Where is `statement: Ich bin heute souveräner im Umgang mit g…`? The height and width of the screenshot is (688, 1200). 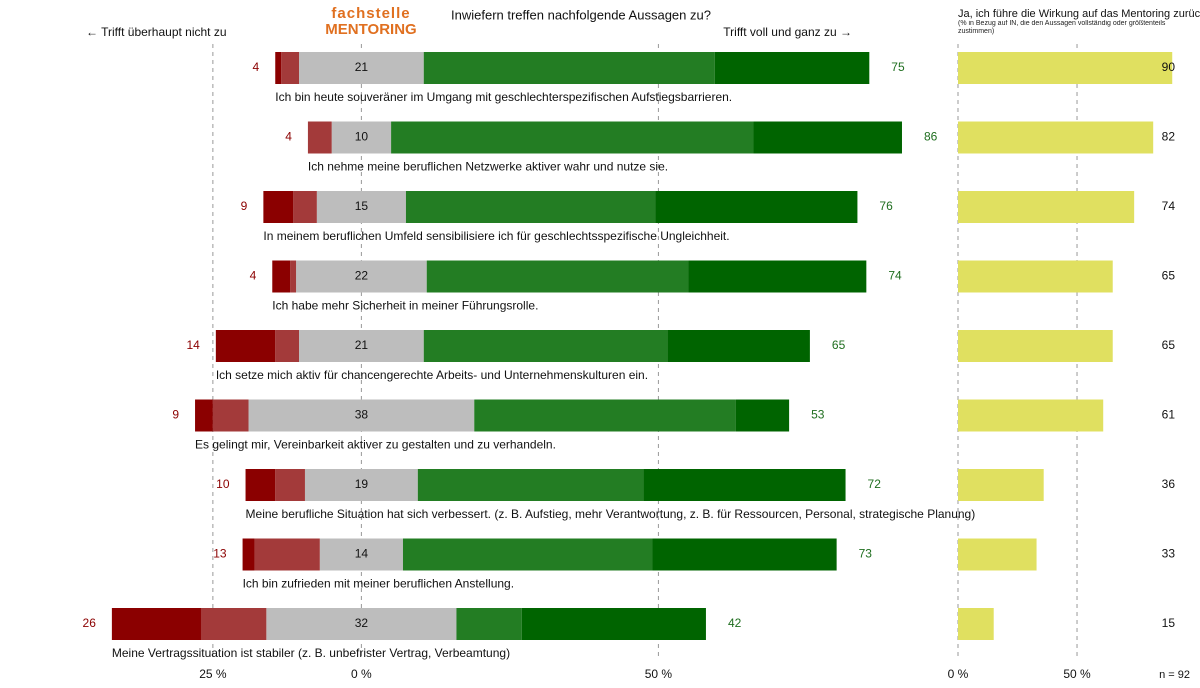 statement: Ich bin heute souveräner im Umgang mit g… is located at coordinates (503, 97).